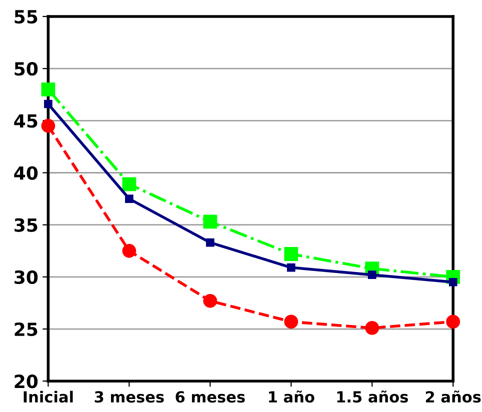 This screenshot has width=482, height=412. Describe the element at coordinates (26, 277) in the screenshot. I see `y-tick-label: 30` at that location.